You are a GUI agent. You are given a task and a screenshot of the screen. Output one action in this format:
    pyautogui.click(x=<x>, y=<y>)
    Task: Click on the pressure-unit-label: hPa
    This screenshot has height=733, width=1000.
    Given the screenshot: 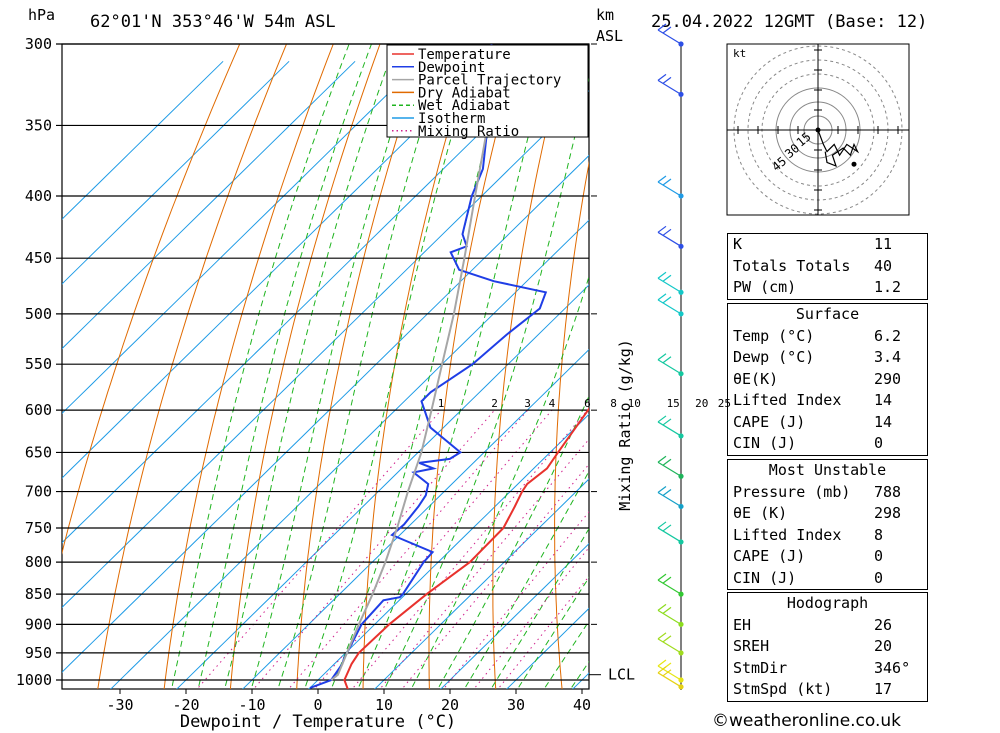 What is the action you would take?
    pyautogui.click(x=41, y=15)
    